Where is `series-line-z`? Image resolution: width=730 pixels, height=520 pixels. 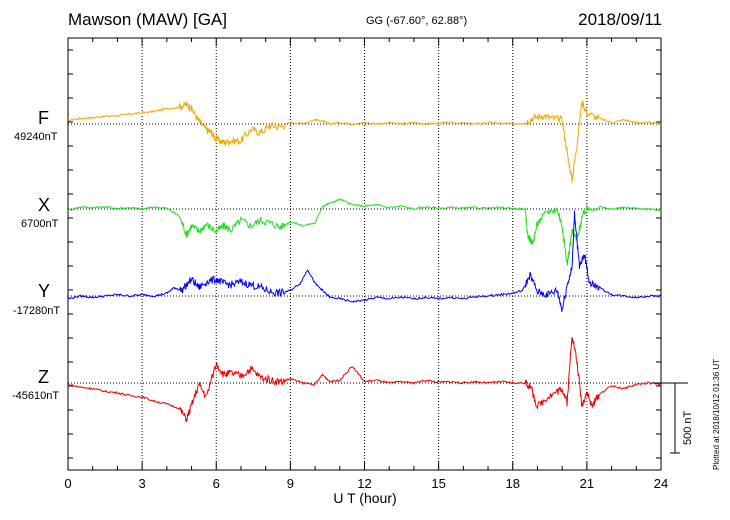
series-line-z is located at coordinates (364, 380).